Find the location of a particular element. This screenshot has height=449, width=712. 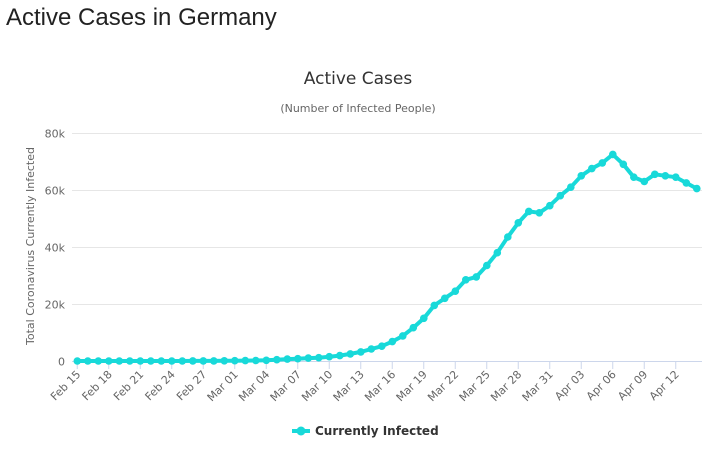

page-title: Active Cases in Germany is located at coordinates (141, 17).